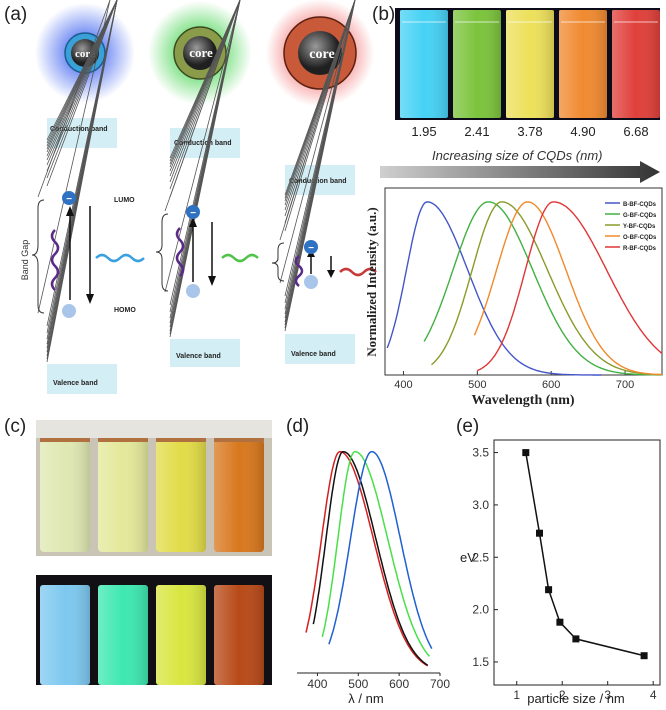  I want to click on chart-b-line-Y-BF-CQDs, so click(546, 288).